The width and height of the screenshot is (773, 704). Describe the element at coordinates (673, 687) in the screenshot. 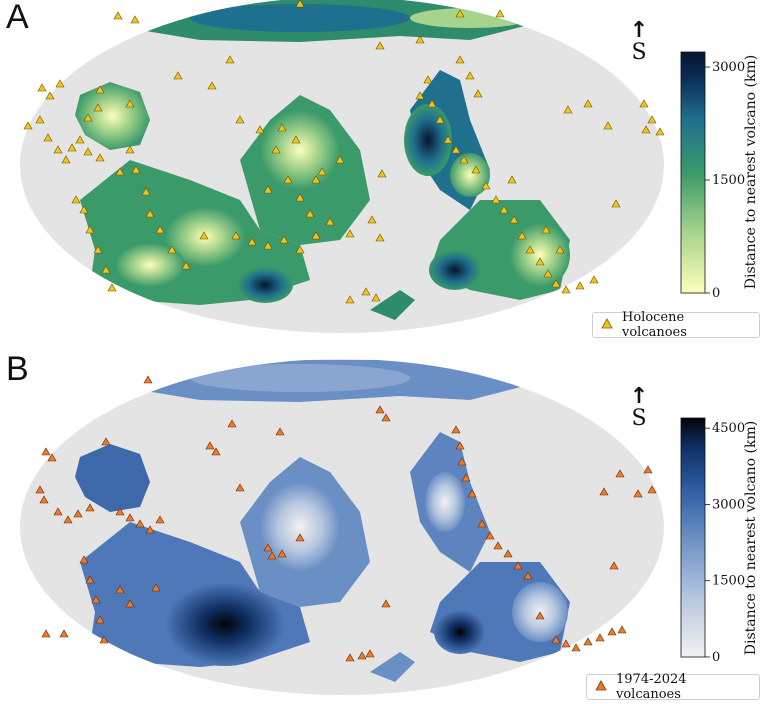

I see `legend-b: 1974-2024 volcanoes` at that location.